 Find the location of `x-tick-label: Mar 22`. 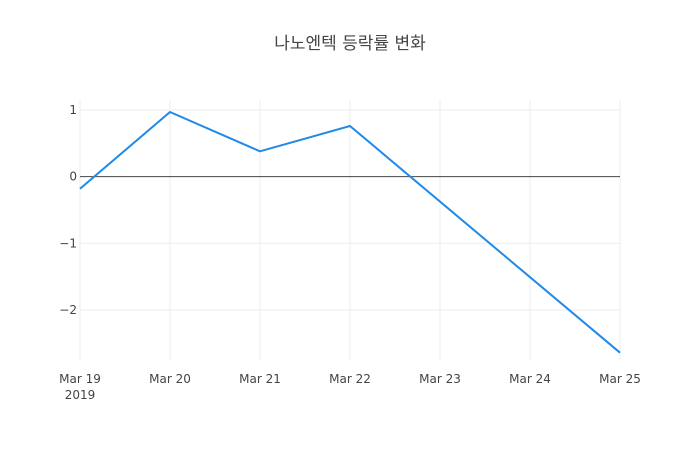

x-tick-label: Mar 22 is located at coordinates (350, 379).